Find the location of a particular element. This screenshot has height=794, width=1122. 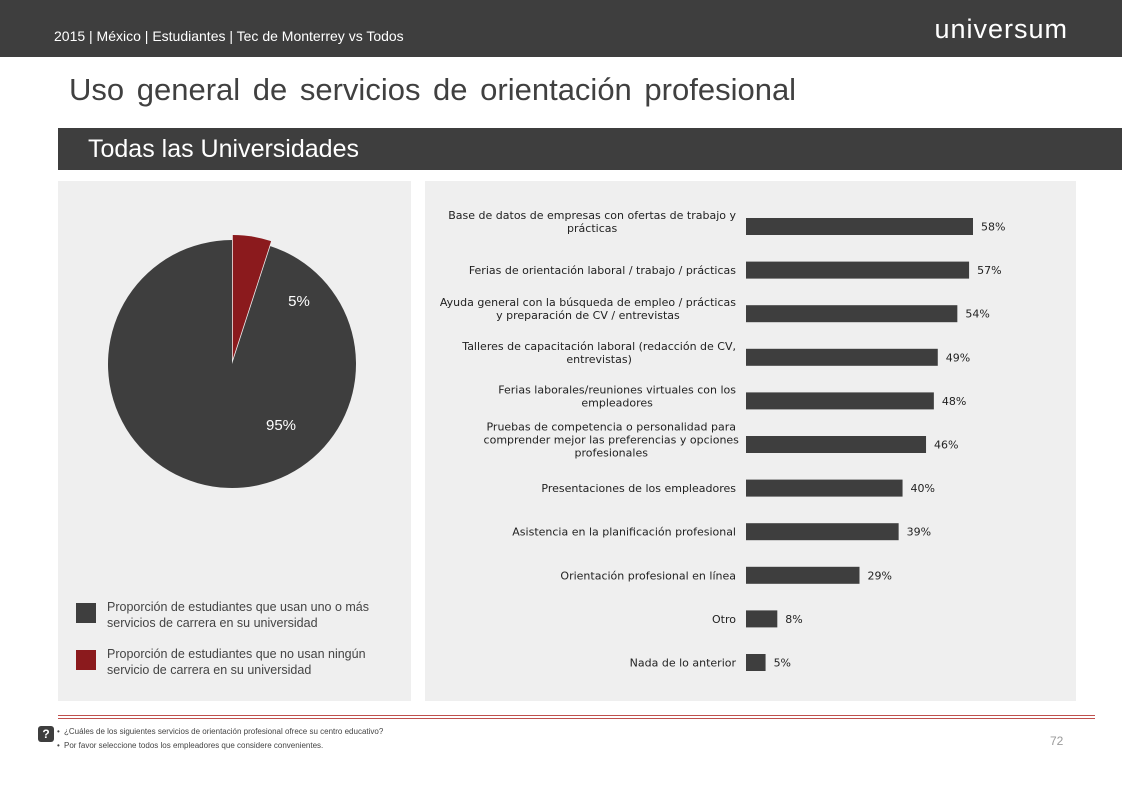

legend-swatch-red is located at coordinates (86, 660).